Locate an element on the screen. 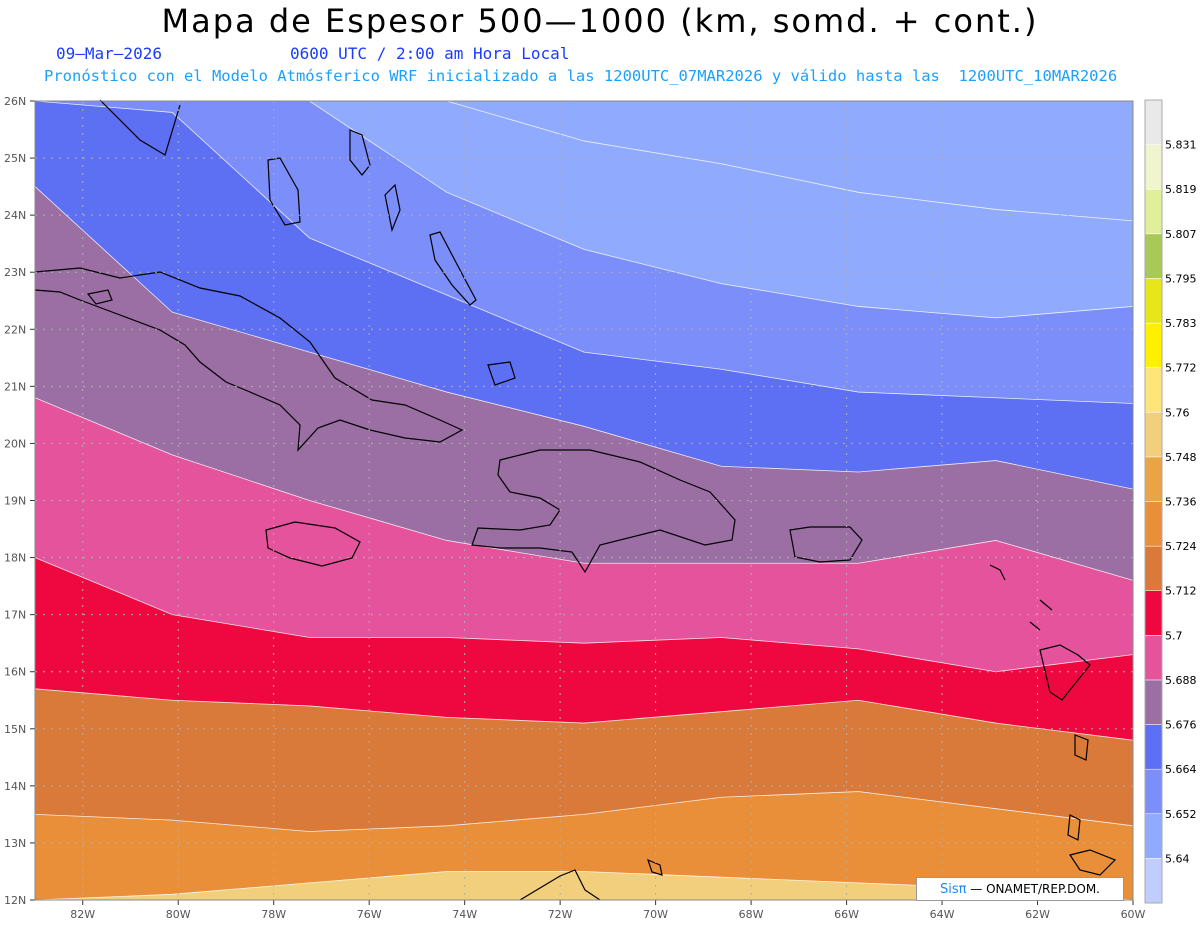 The width and height of the screenshot is (1200, 927). coast-leeward is located at coordinates (1021, 597).